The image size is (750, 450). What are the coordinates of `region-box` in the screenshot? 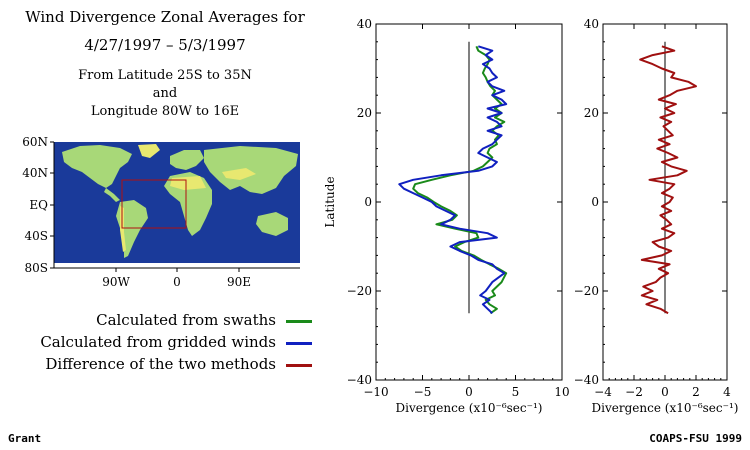 It's located at (154, 204).